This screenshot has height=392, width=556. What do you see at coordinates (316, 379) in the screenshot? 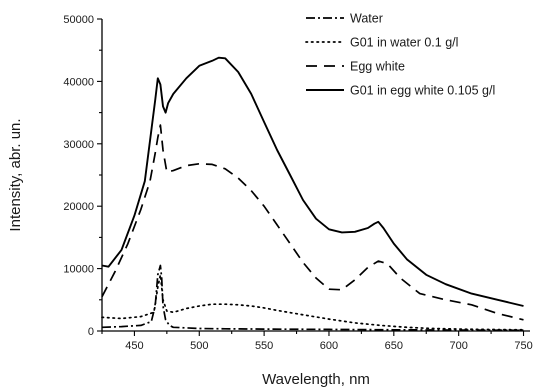
I see `x-axis-title: Wavelength, nm` at bounding box center [316, 379].